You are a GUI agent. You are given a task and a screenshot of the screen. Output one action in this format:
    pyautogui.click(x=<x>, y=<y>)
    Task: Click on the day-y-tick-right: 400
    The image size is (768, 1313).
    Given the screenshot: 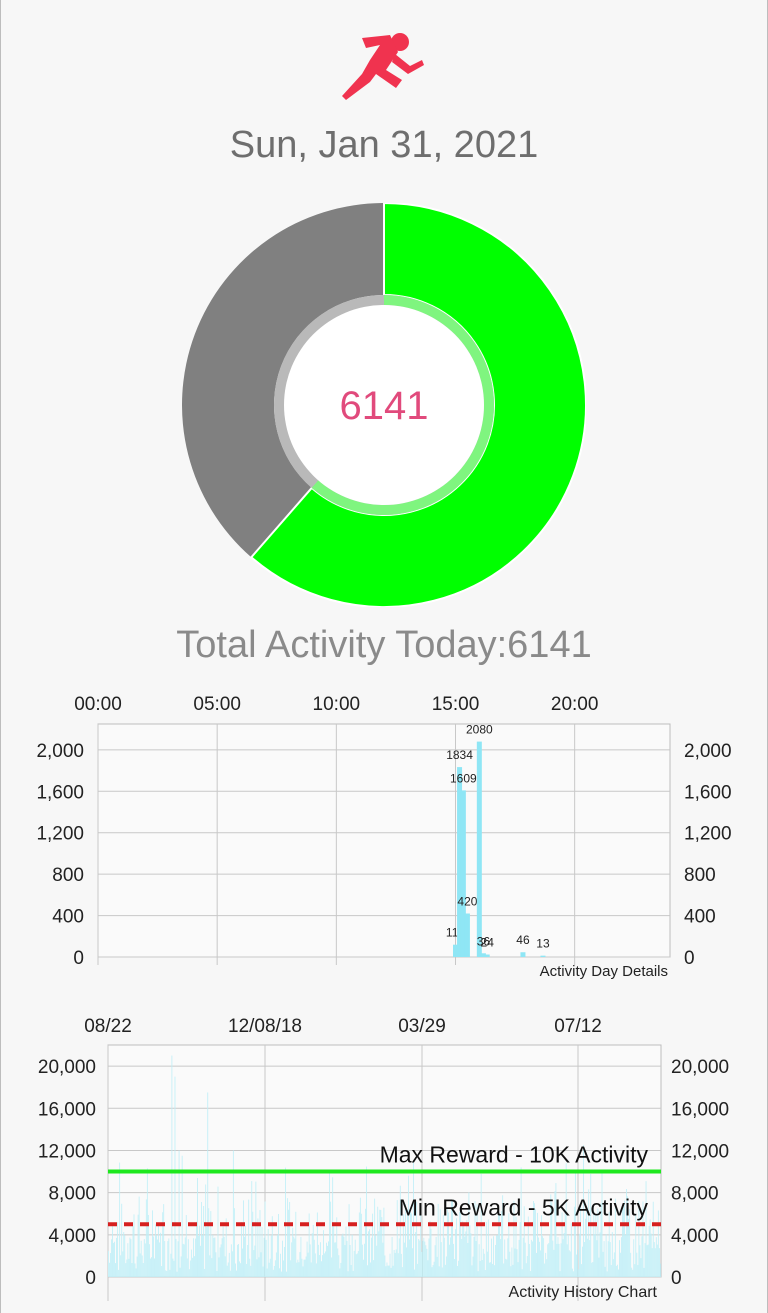 What is the action you would take?
    pyautogui.click(x=700, y=917)
    